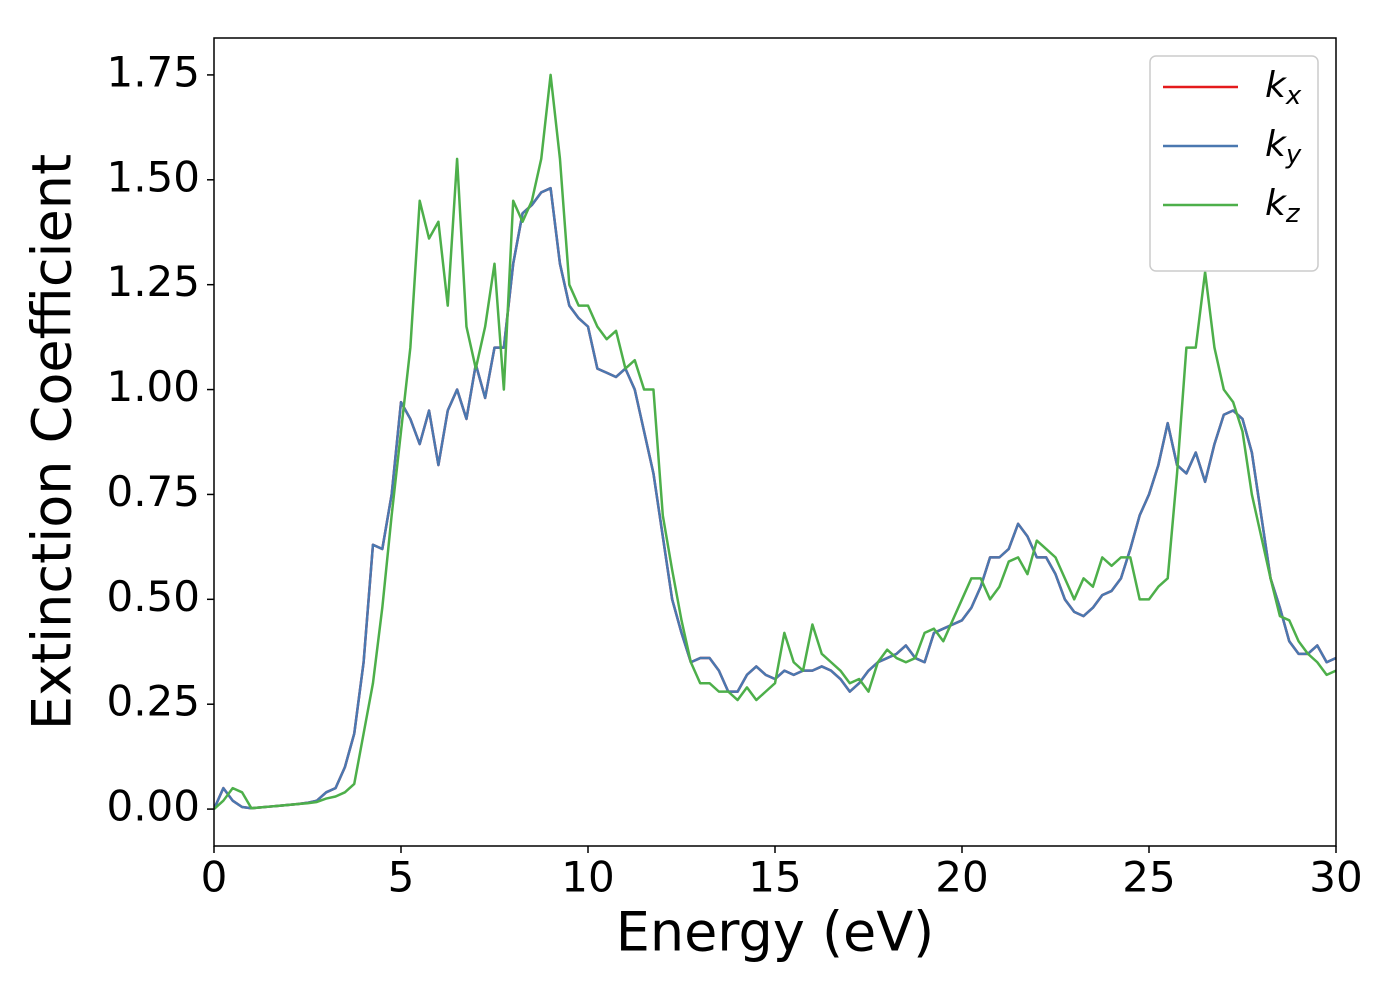 The image size is (1400, 1000). I want to click on x-axis-label: Energy (eV), so click(775, 932).